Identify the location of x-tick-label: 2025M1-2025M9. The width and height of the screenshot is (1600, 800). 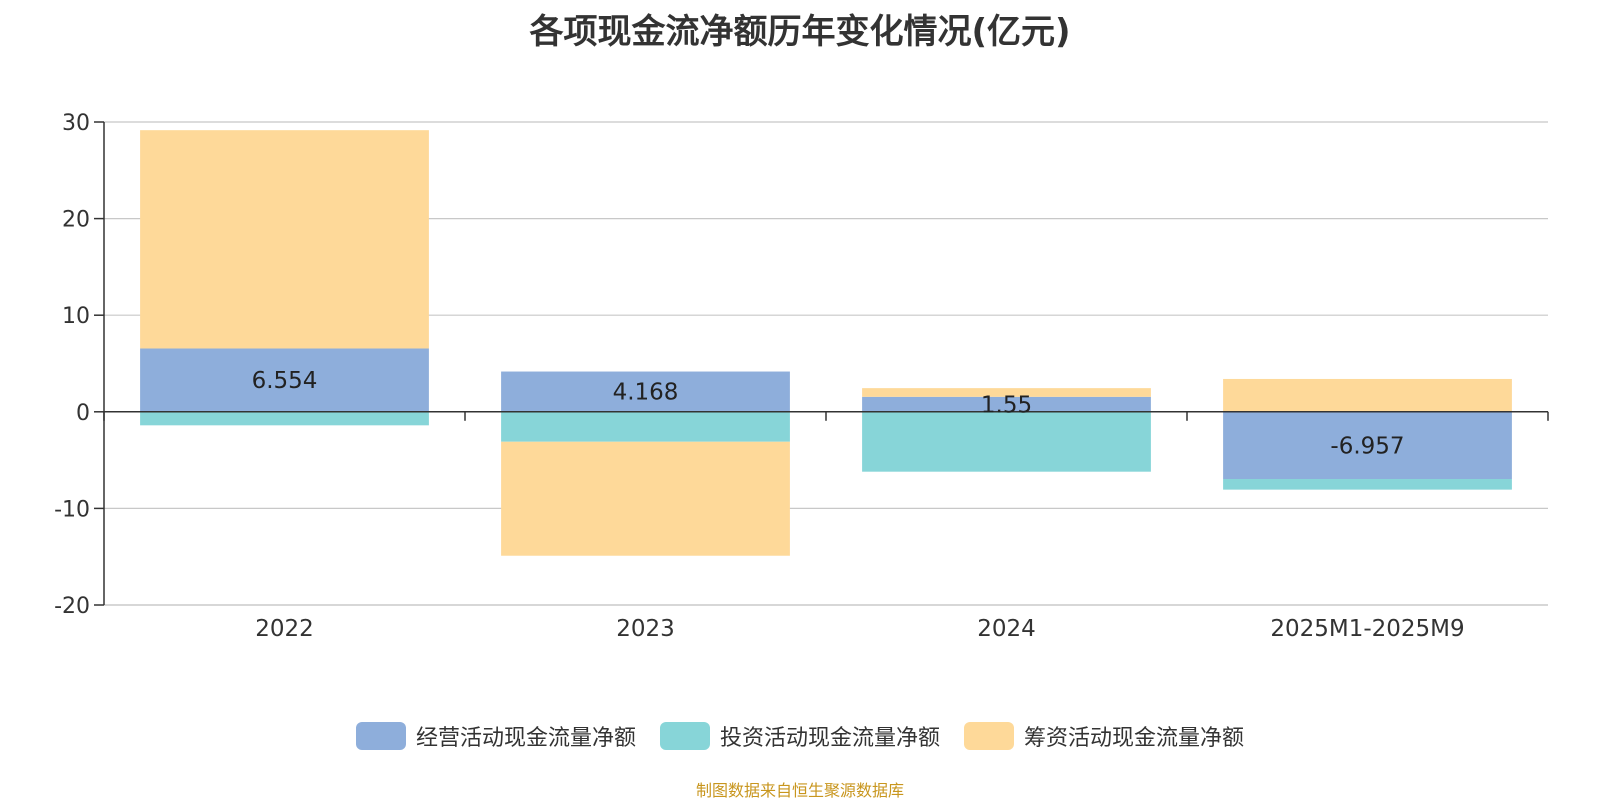
(1367, 629).